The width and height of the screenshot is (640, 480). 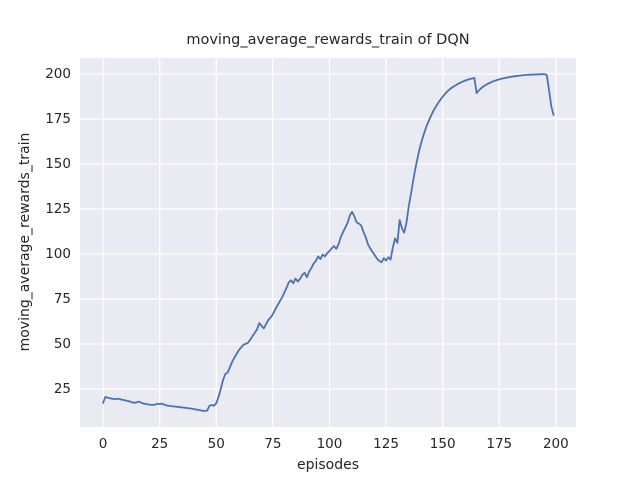 What do you see at coordinates (58, 209) in the screenshot?
I see `y-tick-label: 125` at bounding box center [58, 209].